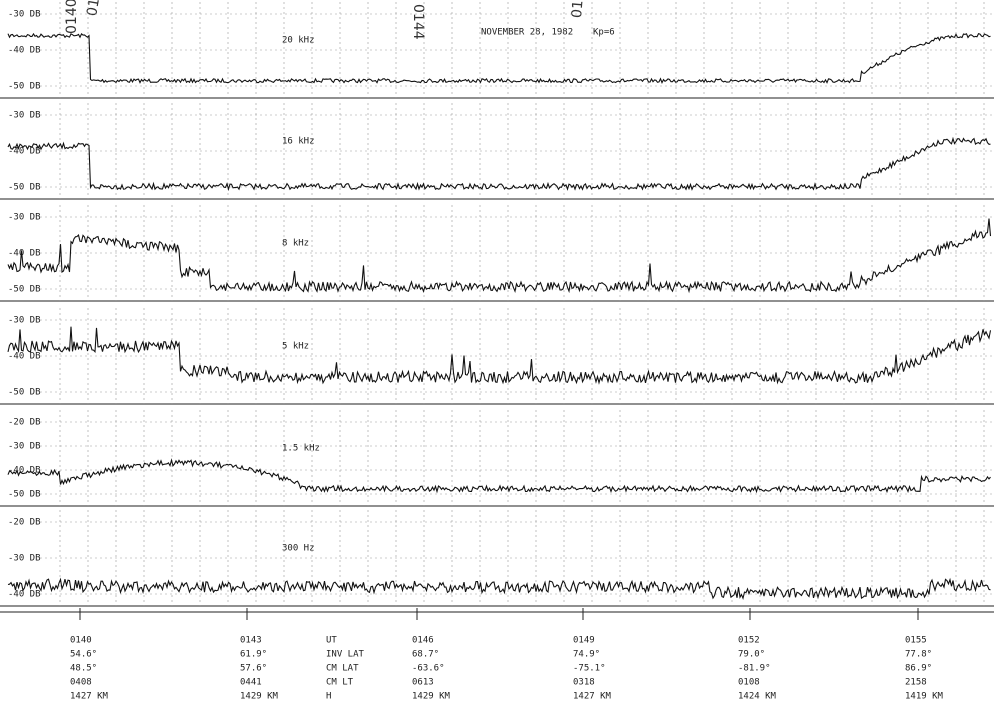  Describe the element at coordinates (251, 641) in the screenshot. I see `footer-value: 0143` at that location.